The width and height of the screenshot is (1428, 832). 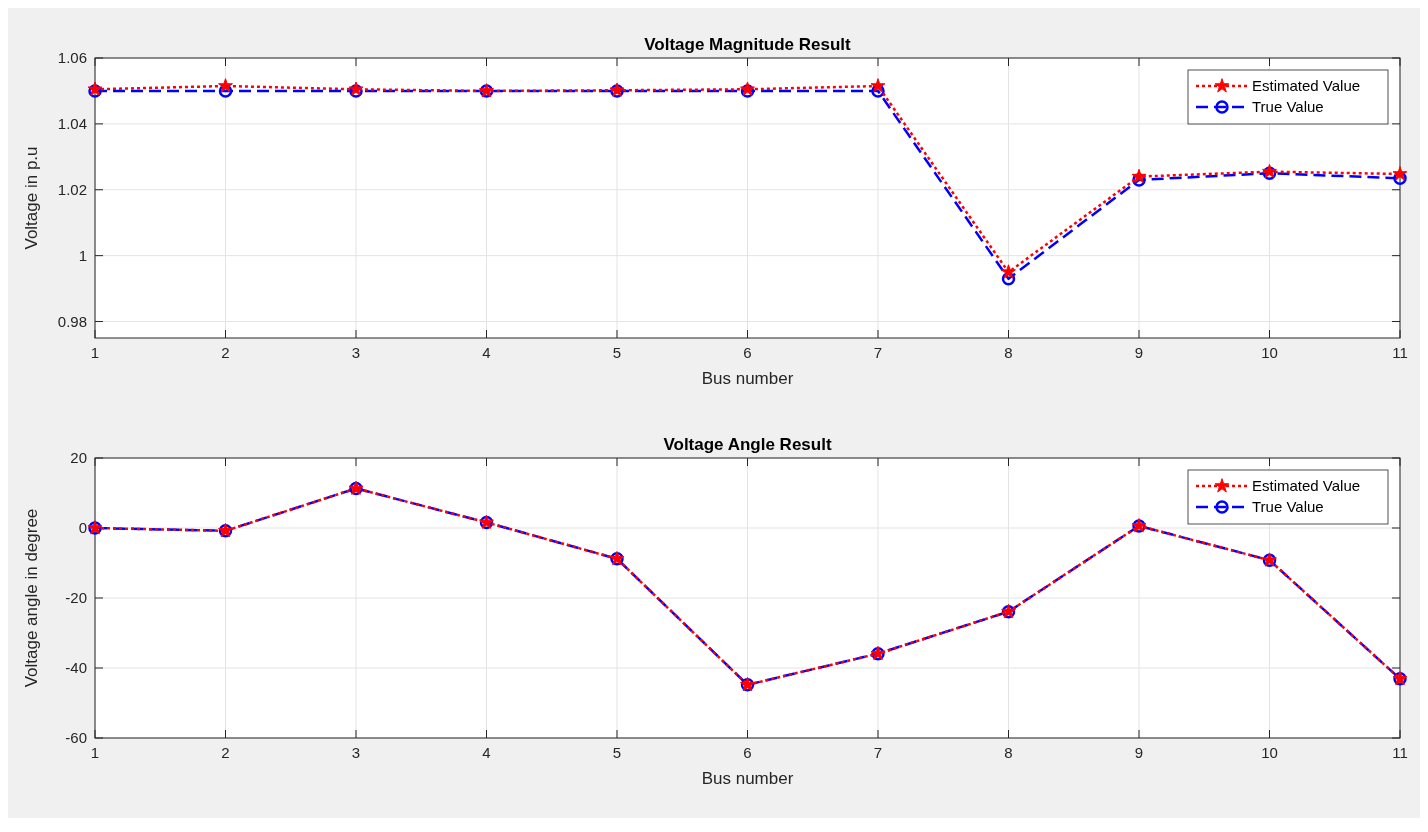 I want to click on y-axis-title: Voltage angle in degree, so click(x=31, y=598).